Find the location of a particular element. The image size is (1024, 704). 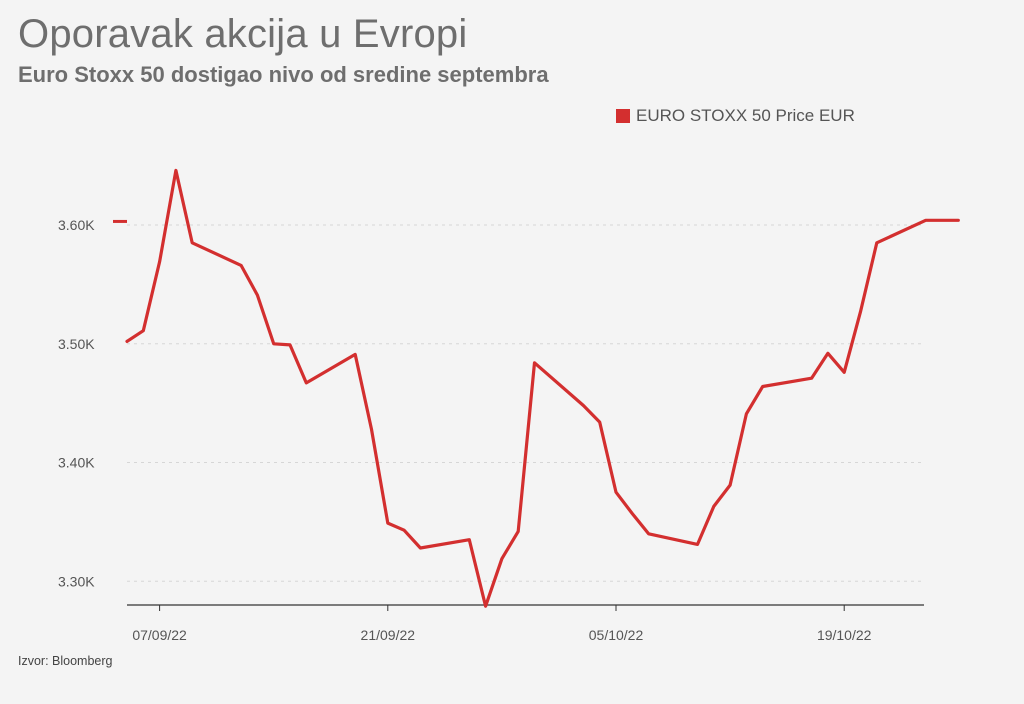

source-note: Izvor: Bloomberg is located at coordinates (65, 661).